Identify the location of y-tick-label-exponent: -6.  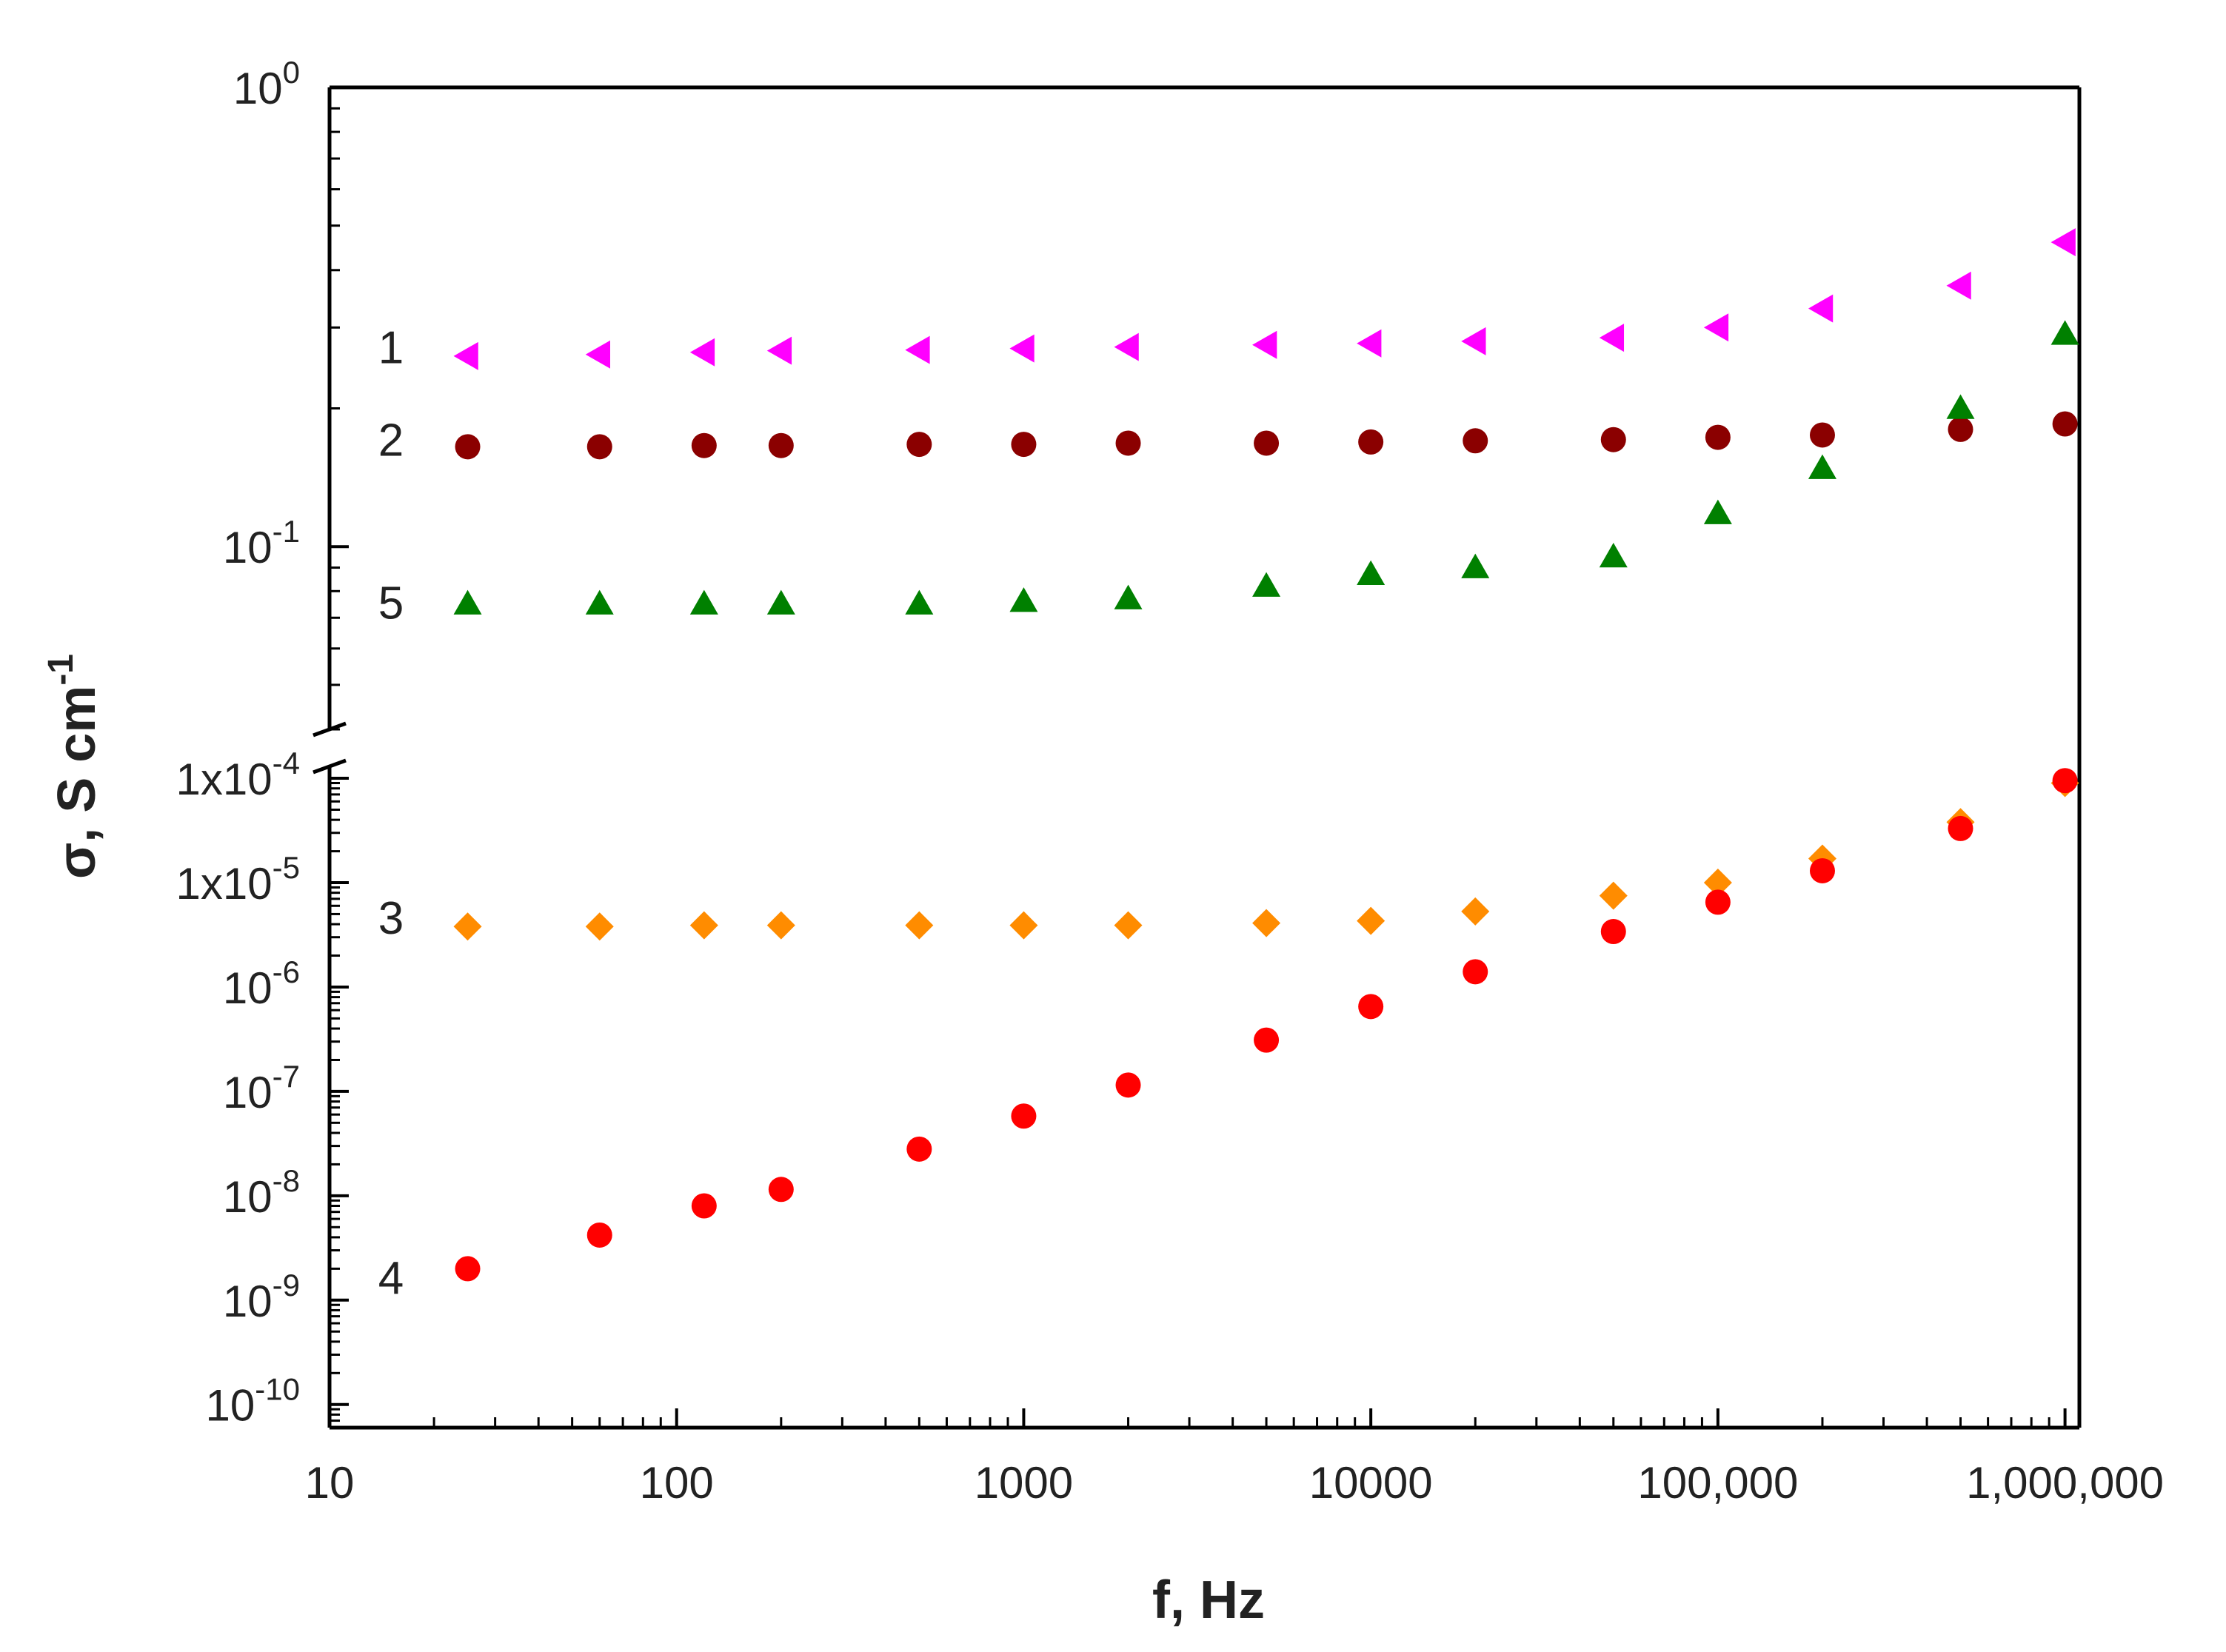
(286, 971).